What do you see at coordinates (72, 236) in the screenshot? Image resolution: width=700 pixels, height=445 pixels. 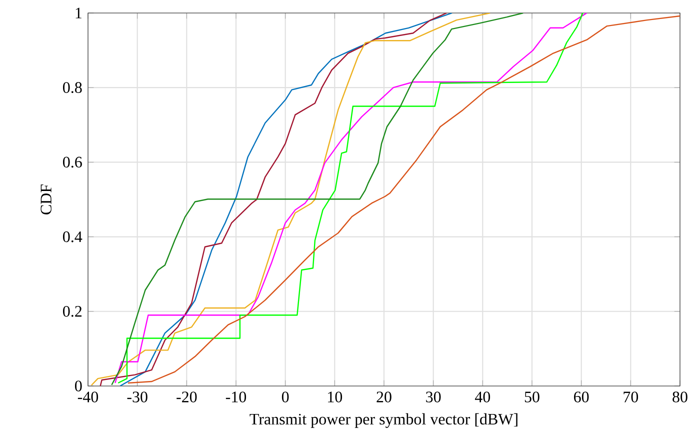 I see `y-tick-label: 0.4` at bounding box center [72, 236].